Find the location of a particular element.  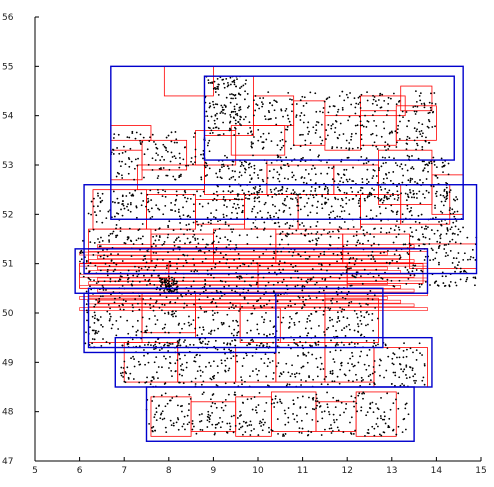

x-tick-label: 10 is located at coordinates (258, 471).